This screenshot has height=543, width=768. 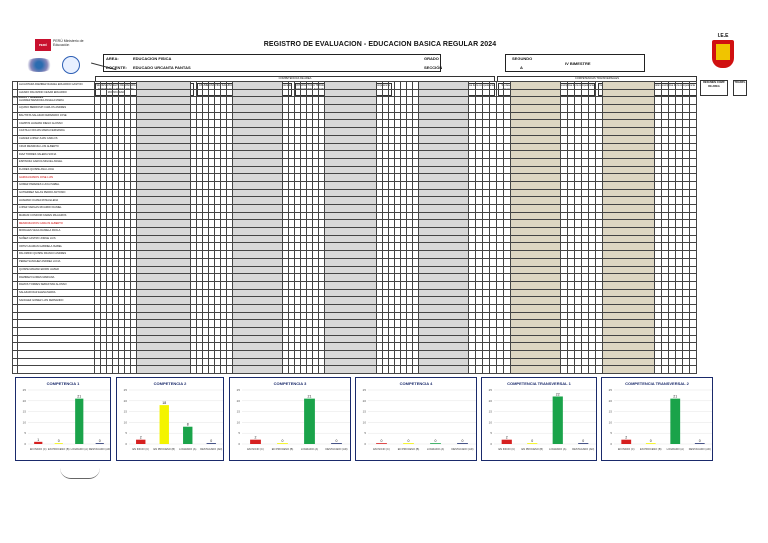 I want to click on student-name: ALCANTARA RAMIREZ RAFAEL EDUARDO GASTON, so click(x=56, y=85).